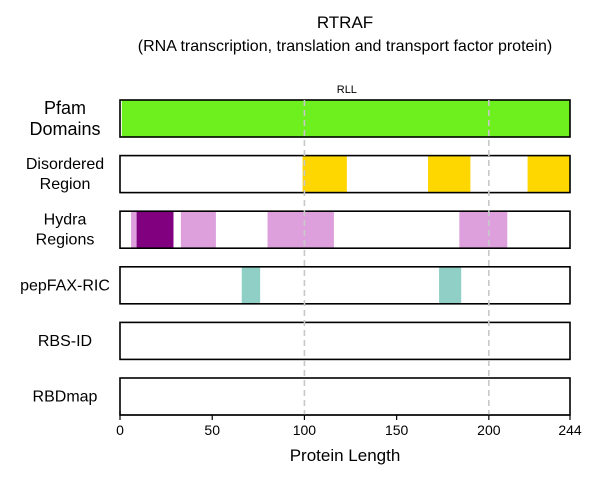 This screenshot has width=600, height=485. Describe the element at coordinates (65, 164) in the screenshot. I see `track-1-label-line-0: Disordered` at that location.